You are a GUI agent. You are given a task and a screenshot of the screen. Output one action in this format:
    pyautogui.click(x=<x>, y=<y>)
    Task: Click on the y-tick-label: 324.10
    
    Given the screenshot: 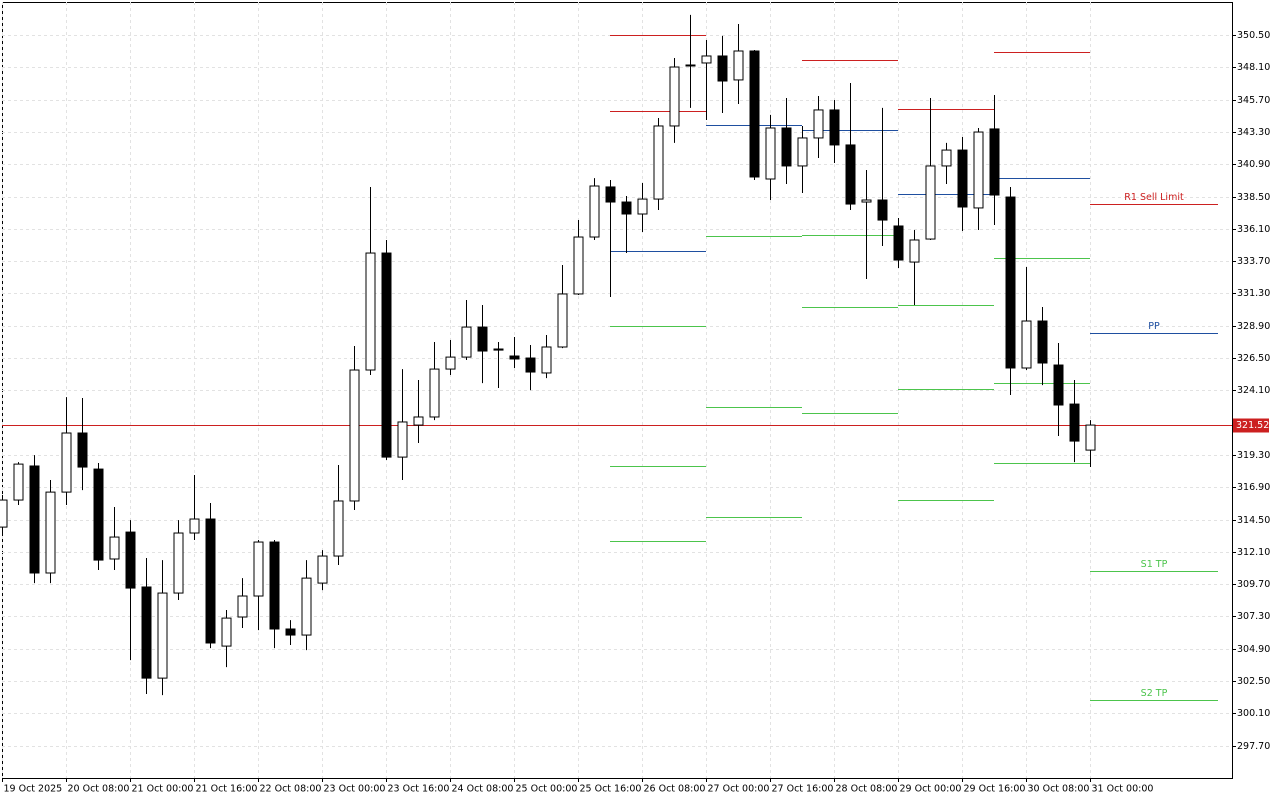 What is the action you would take?
    pyautogui.click(x=1253, y=390)
    